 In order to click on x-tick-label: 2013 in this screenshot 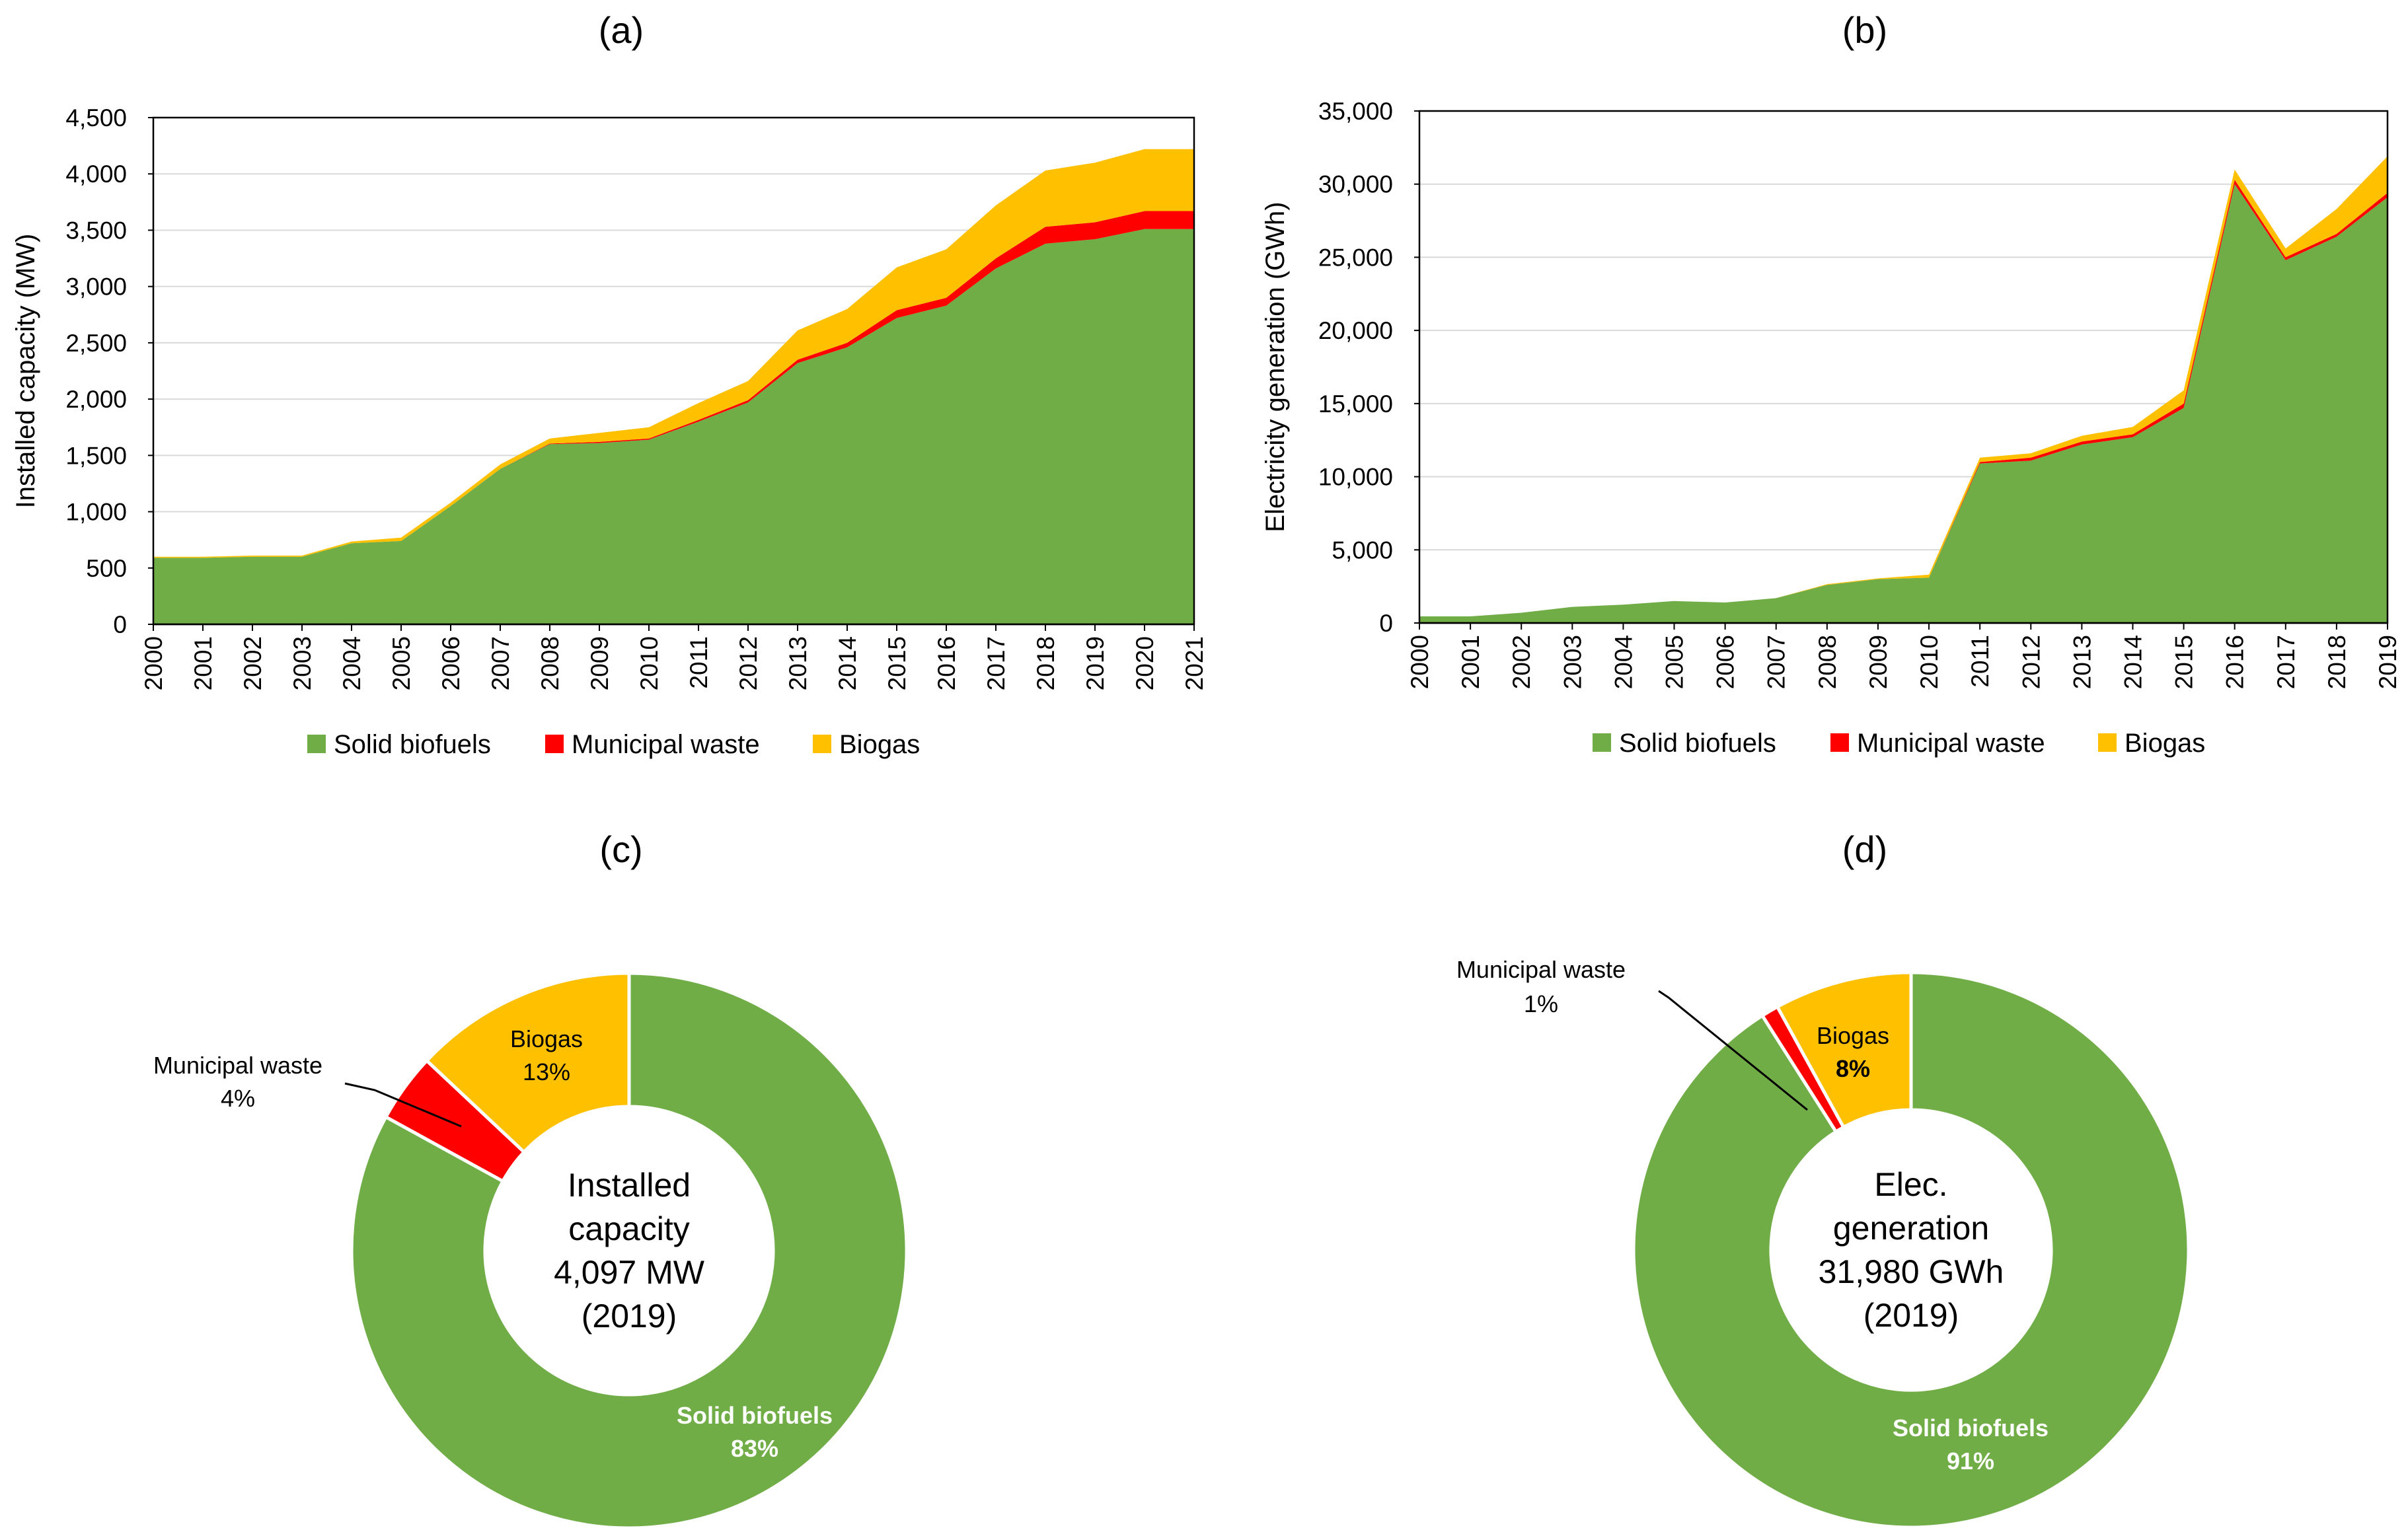, I will do `click(797, 663)`.